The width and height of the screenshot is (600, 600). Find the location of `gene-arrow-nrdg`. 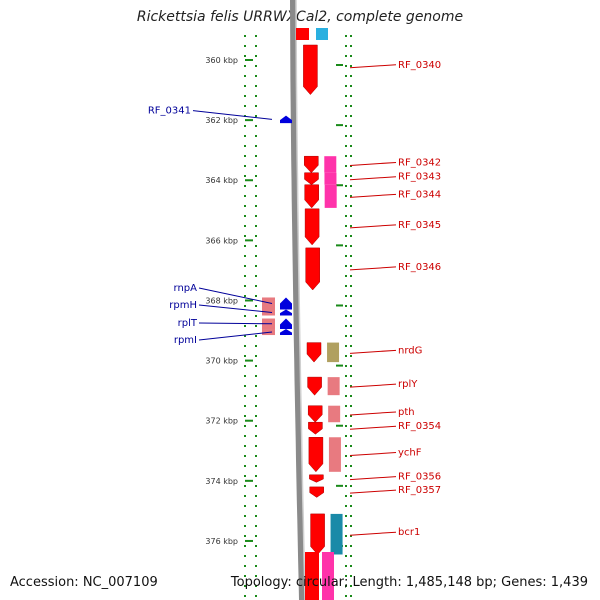

gene-arrow-nrdg is located at coordinates (314, 352).